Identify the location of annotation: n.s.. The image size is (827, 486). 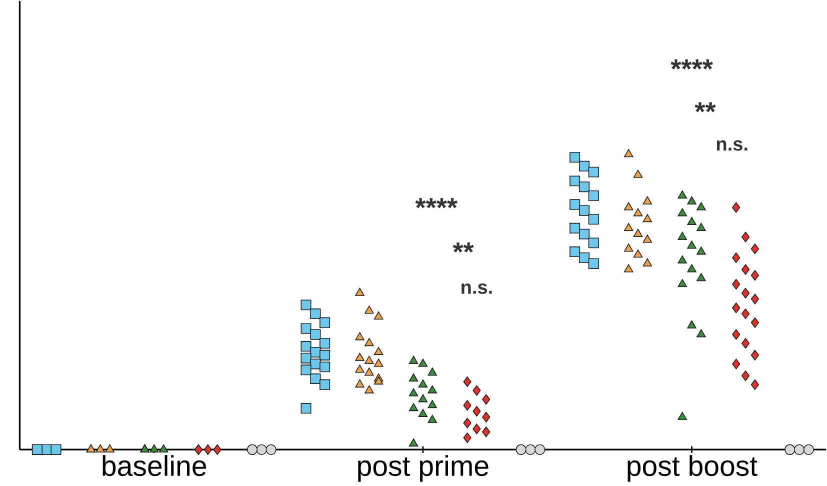
(477, 288).